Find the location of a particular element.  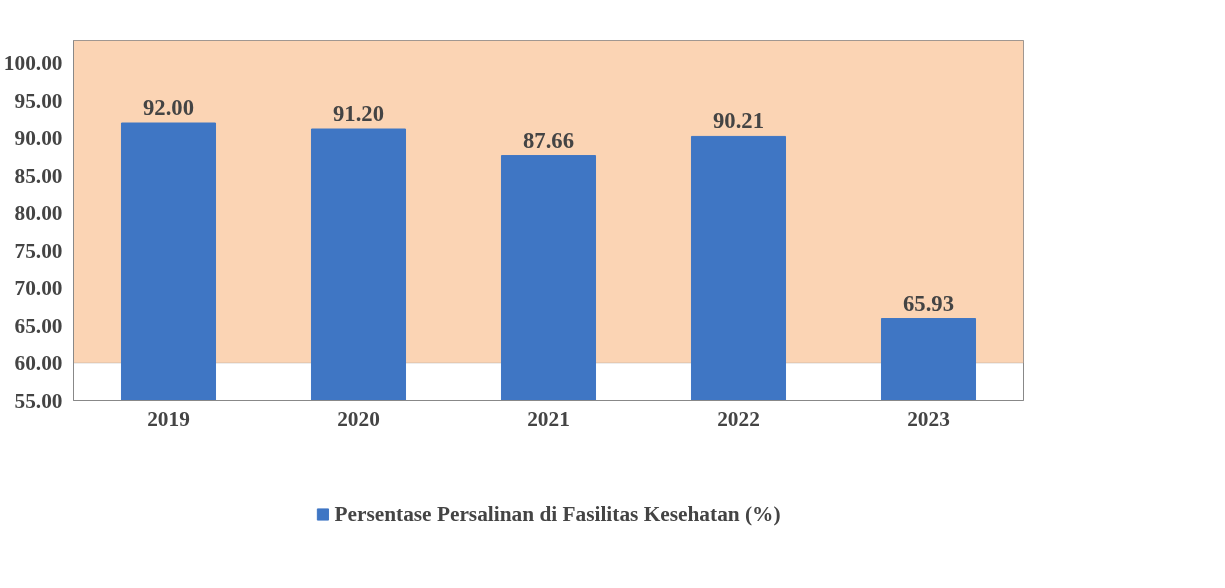

text: 92.00 is located at coordinates (168, 107).